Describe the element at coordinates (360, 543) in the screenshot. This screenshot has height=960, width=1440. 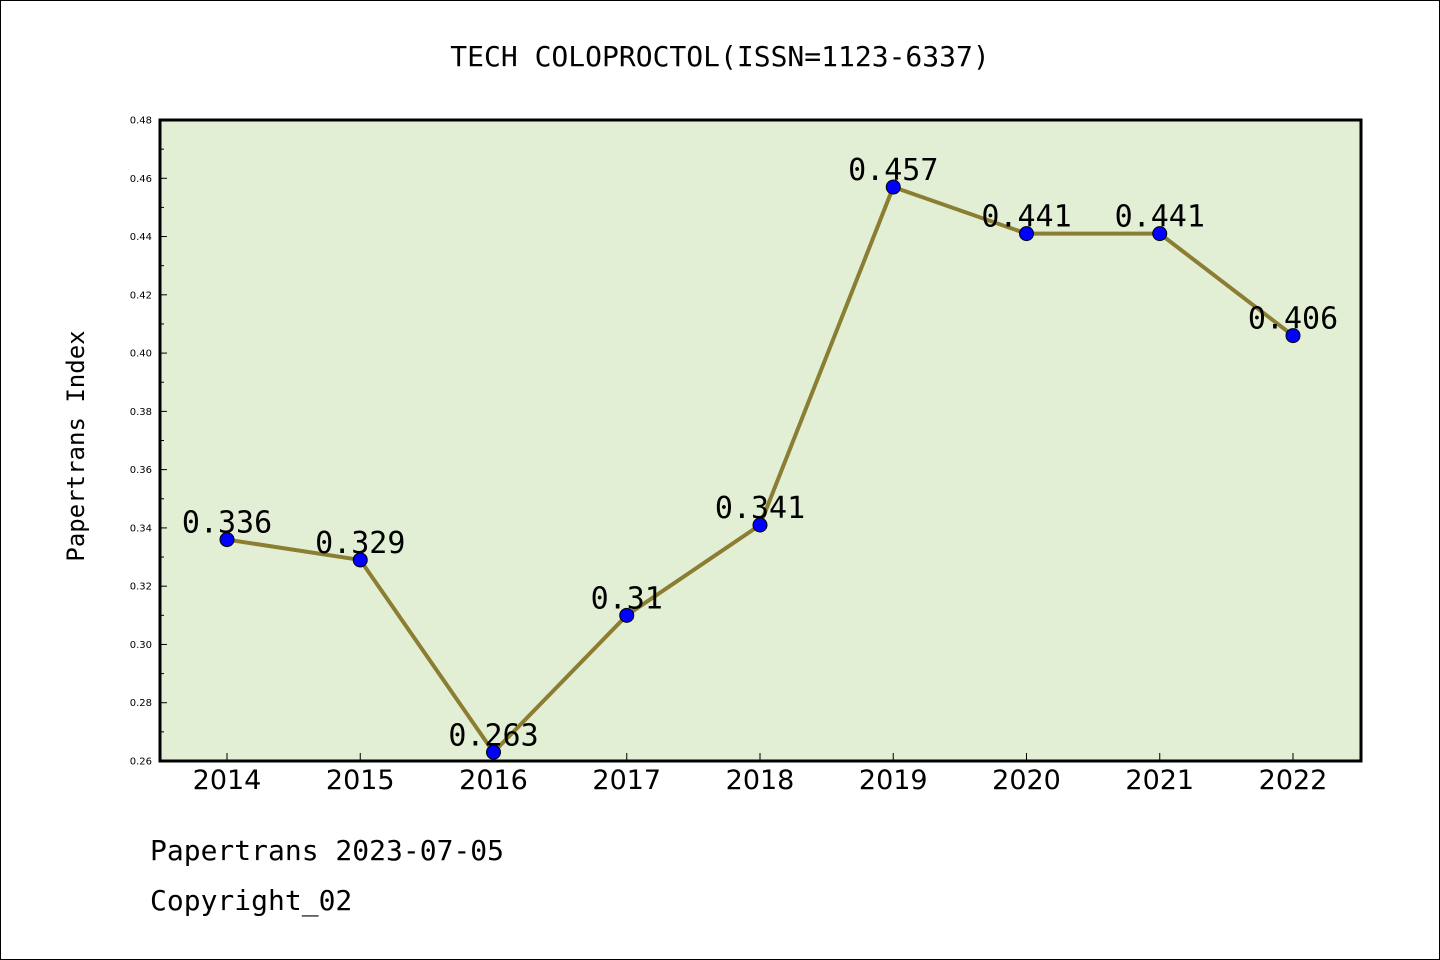
I see `data-label: 0.329` at that location.